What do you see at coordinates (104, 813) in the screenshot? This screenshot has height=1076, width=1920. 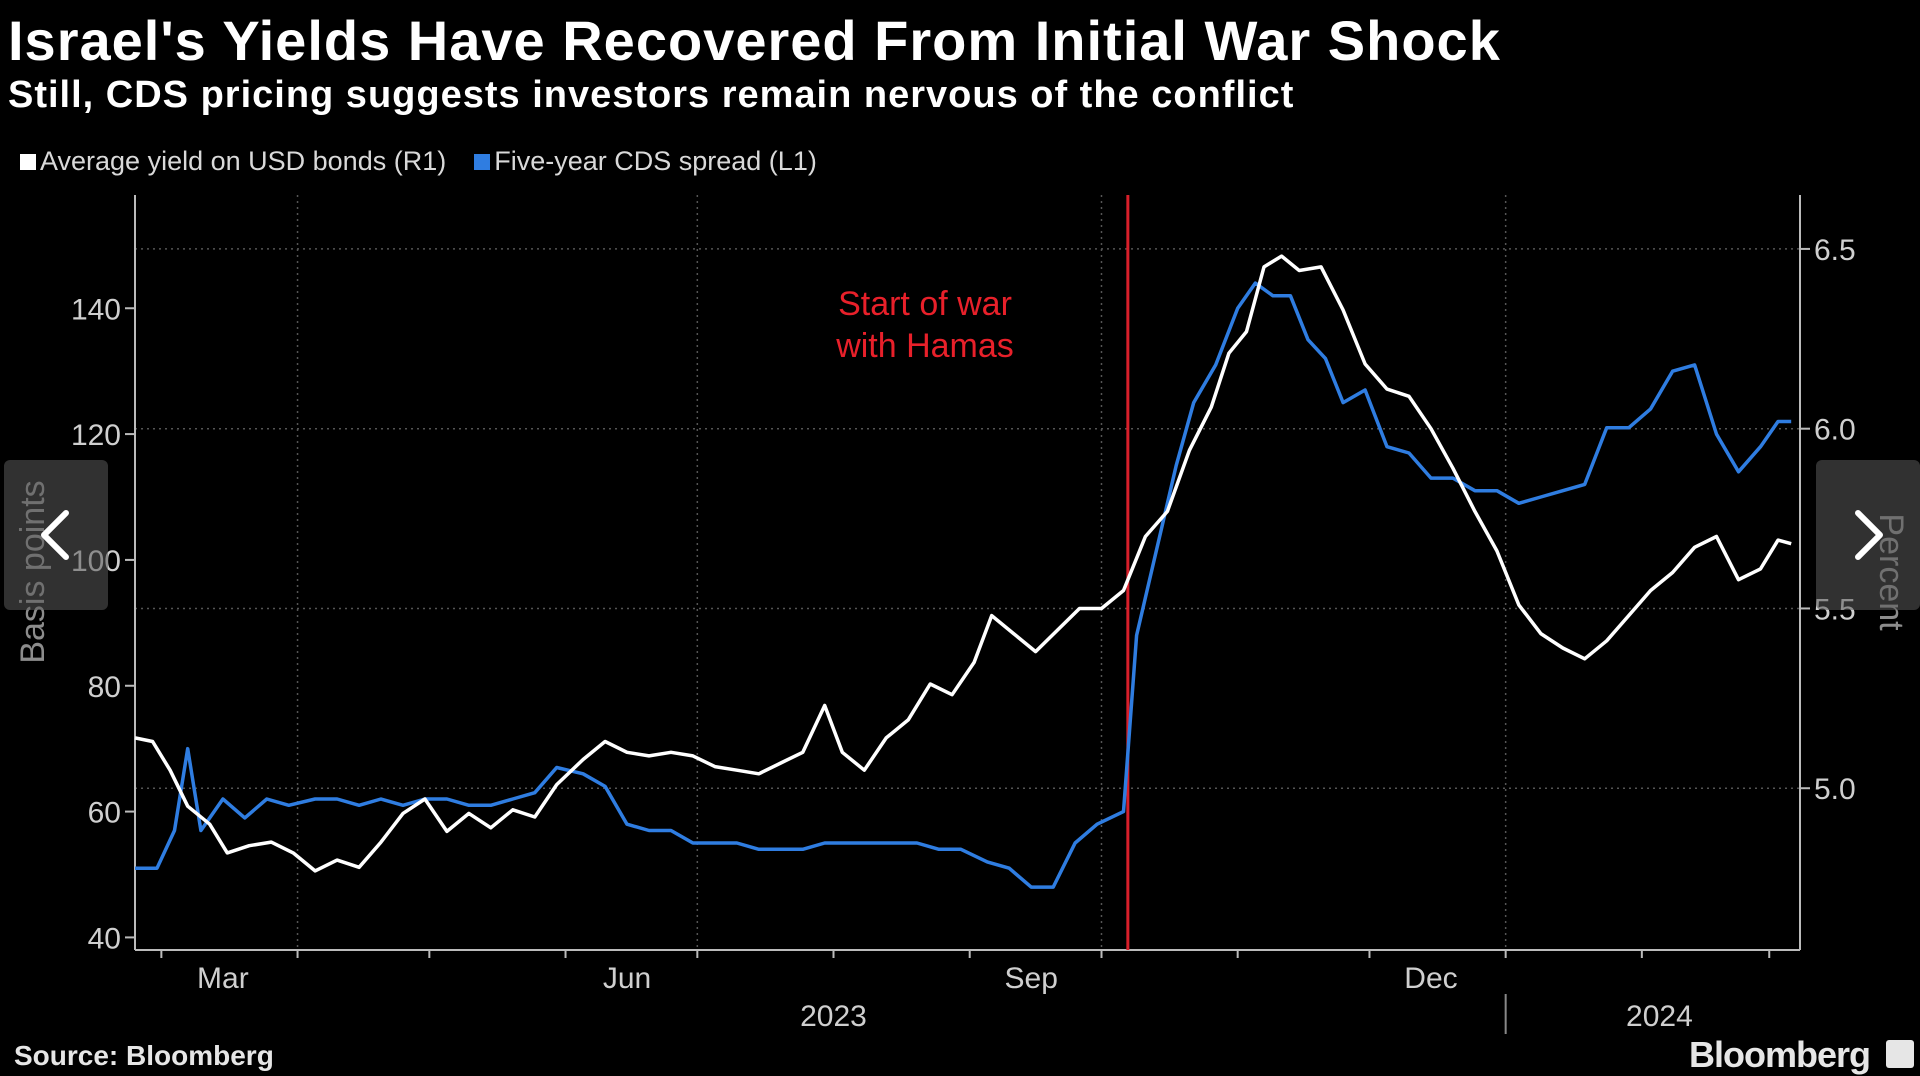 I see `y-left-tick-label: 60` at bounding box center [104, 813].